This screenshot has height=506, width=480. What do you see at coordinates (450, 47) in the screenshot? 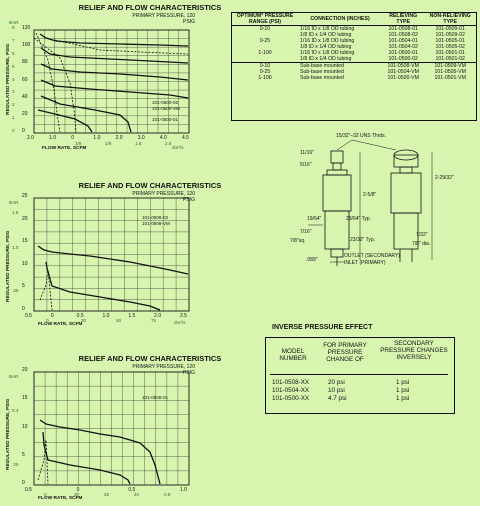
I see `table-cell: 101-0505-02` at bounding box center [450, 47].